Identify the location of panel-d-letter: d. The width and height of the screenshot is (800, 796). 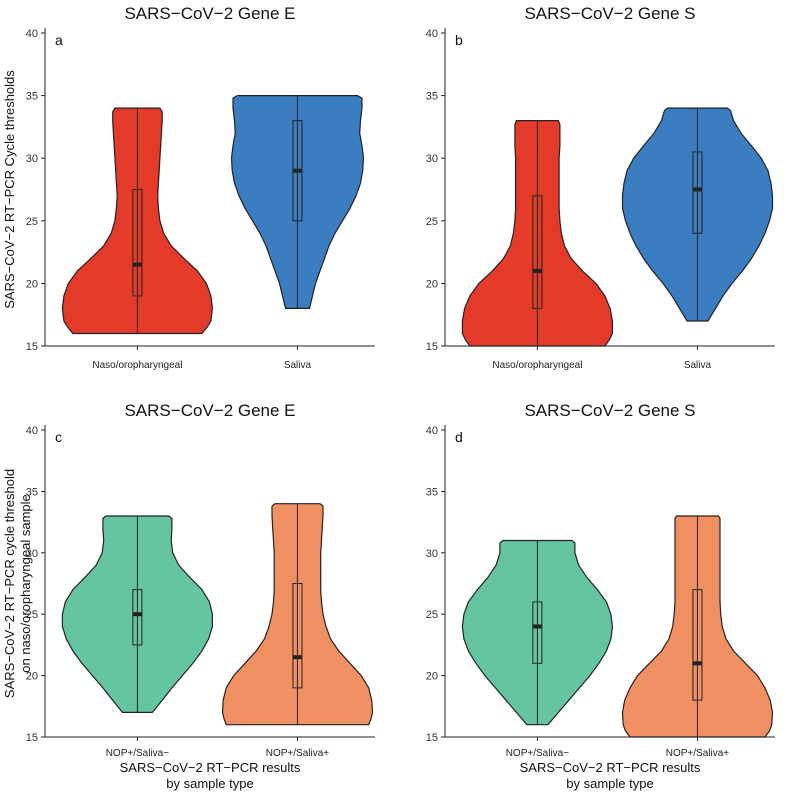
(459, 437).